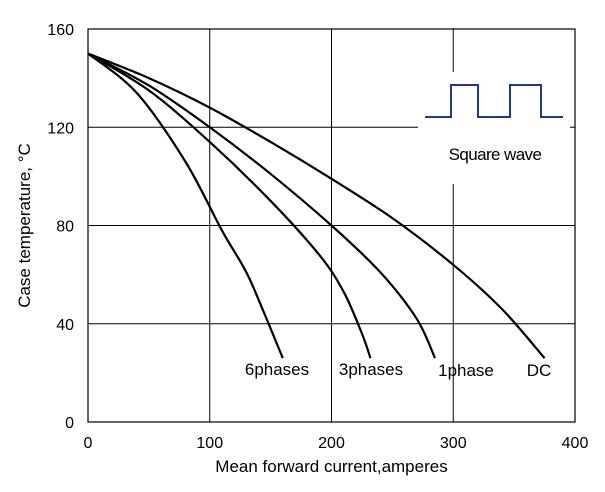 The image size is (605, 492). I want to click on series-label-3phases: 3phases, so click(371, 369).